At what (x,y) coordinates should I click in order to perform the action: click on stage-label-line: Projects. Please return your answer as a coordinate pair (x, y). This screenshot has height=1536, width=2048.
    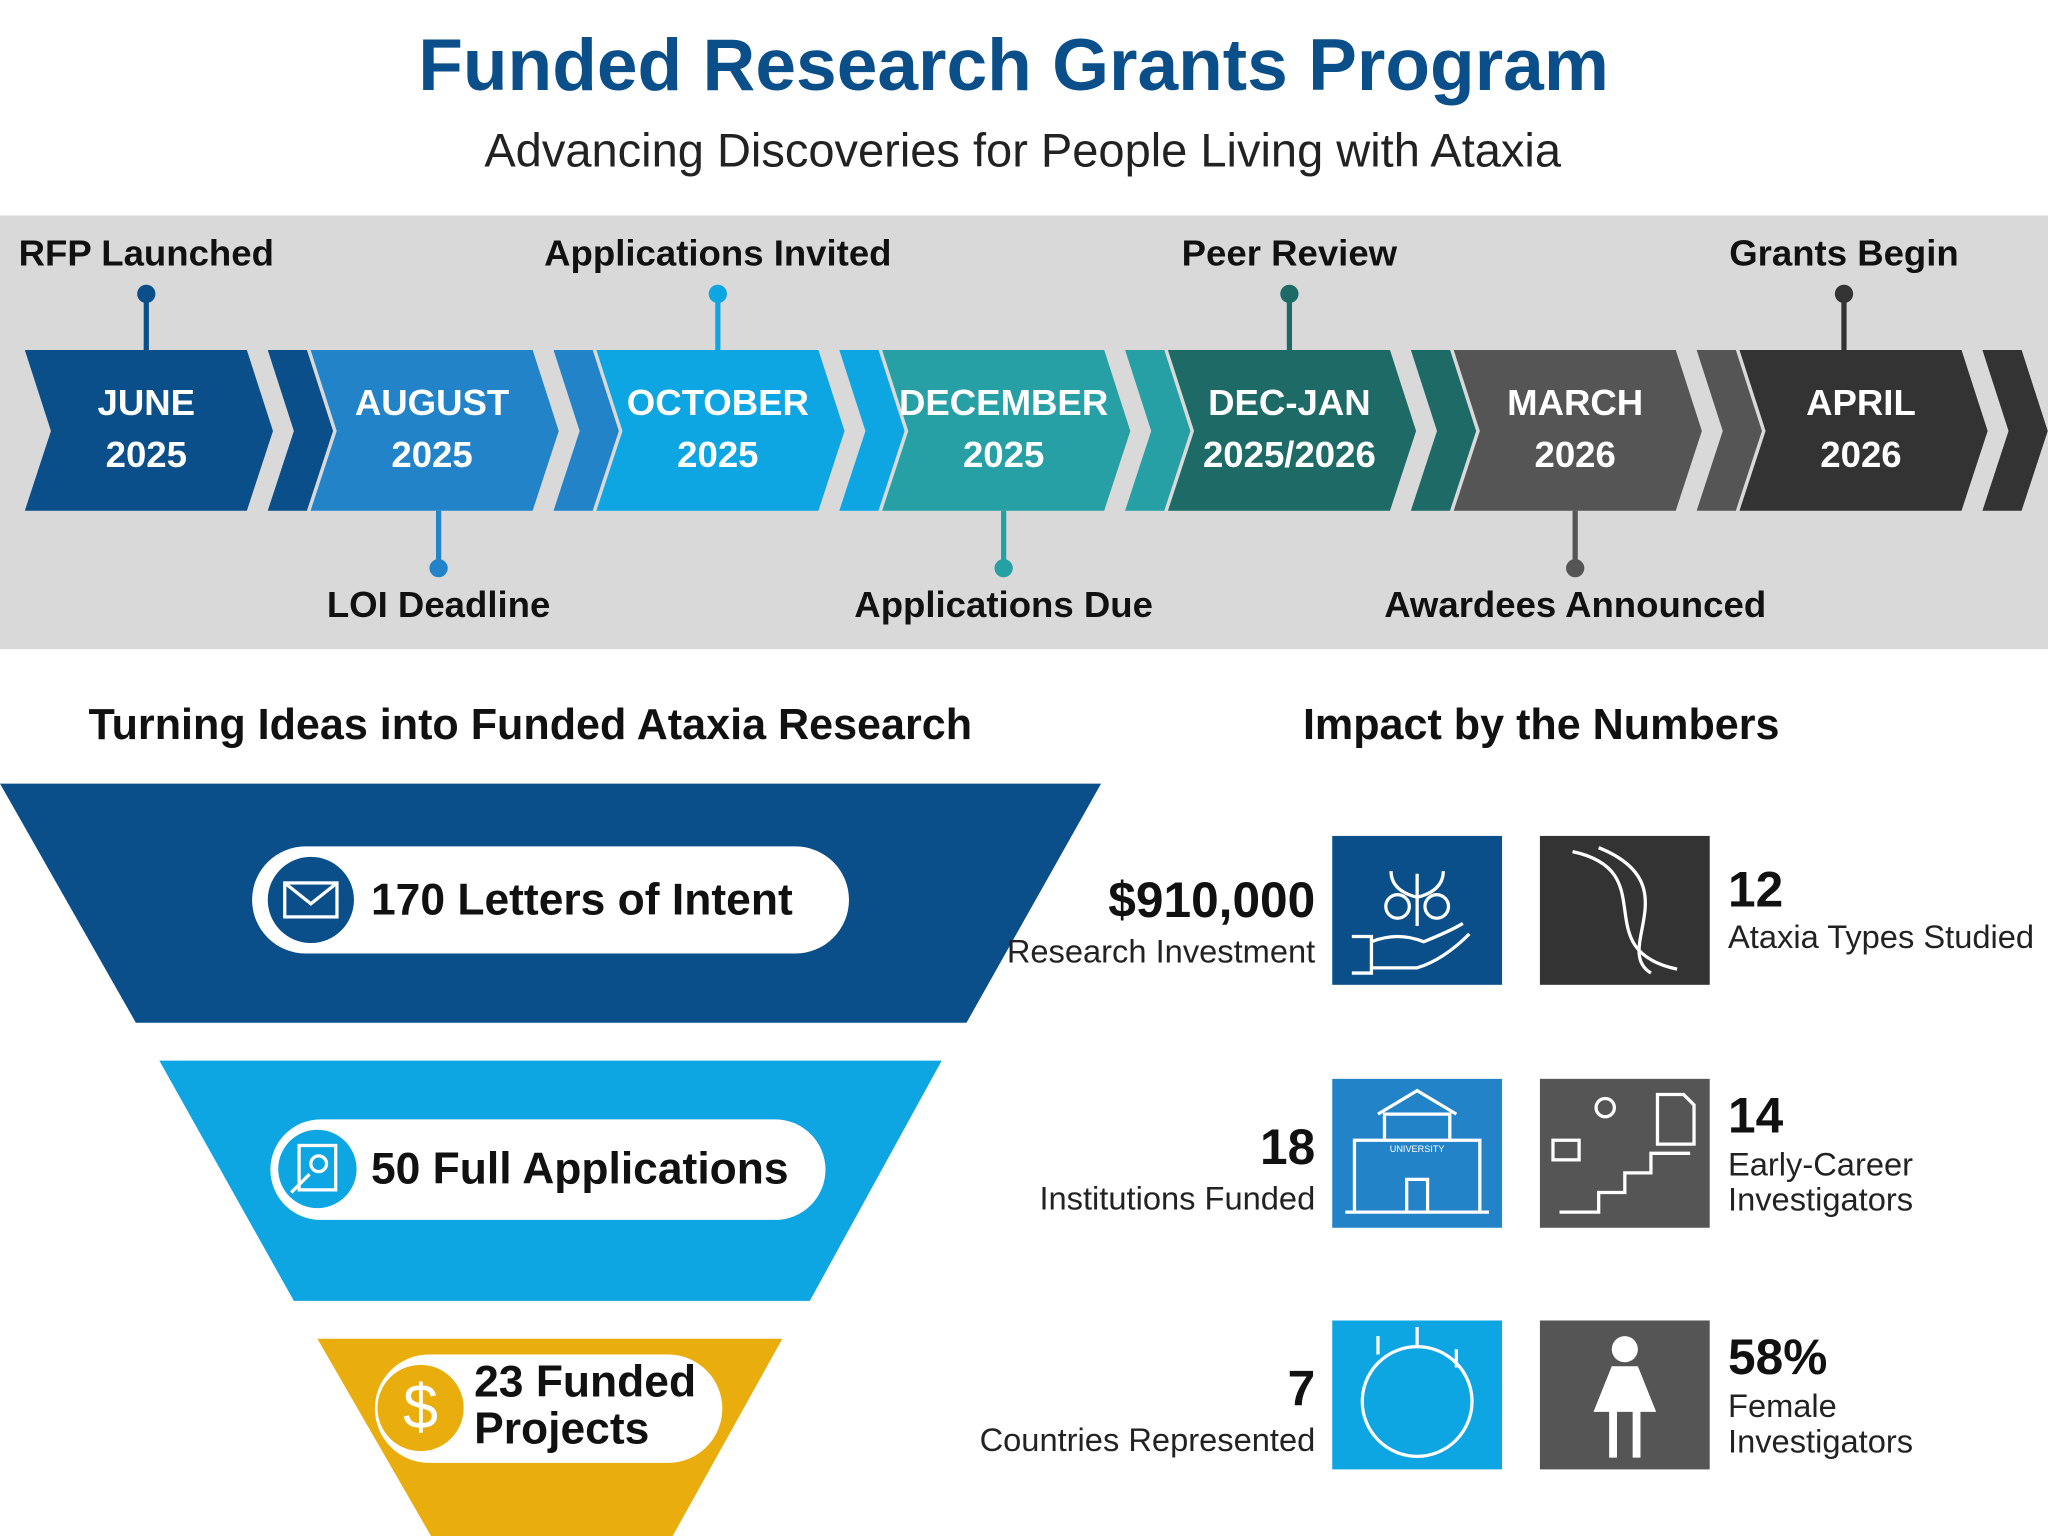
    Looking at the image, I should click on (561, 1428).